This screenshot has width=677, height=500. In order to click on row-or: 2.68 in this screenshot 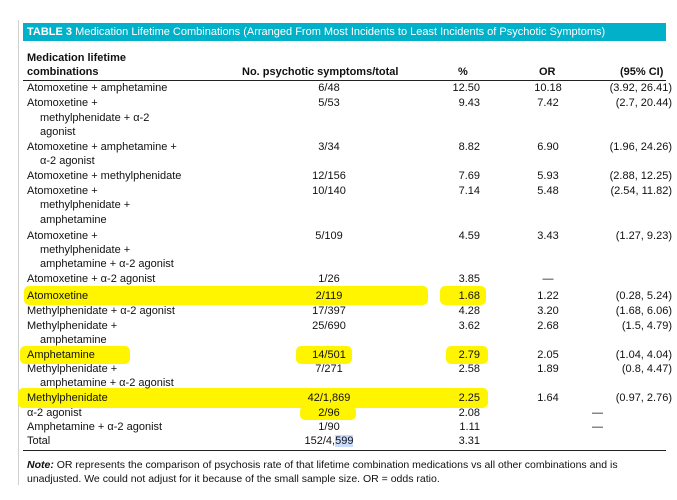, I will do `click(548, 326)`.